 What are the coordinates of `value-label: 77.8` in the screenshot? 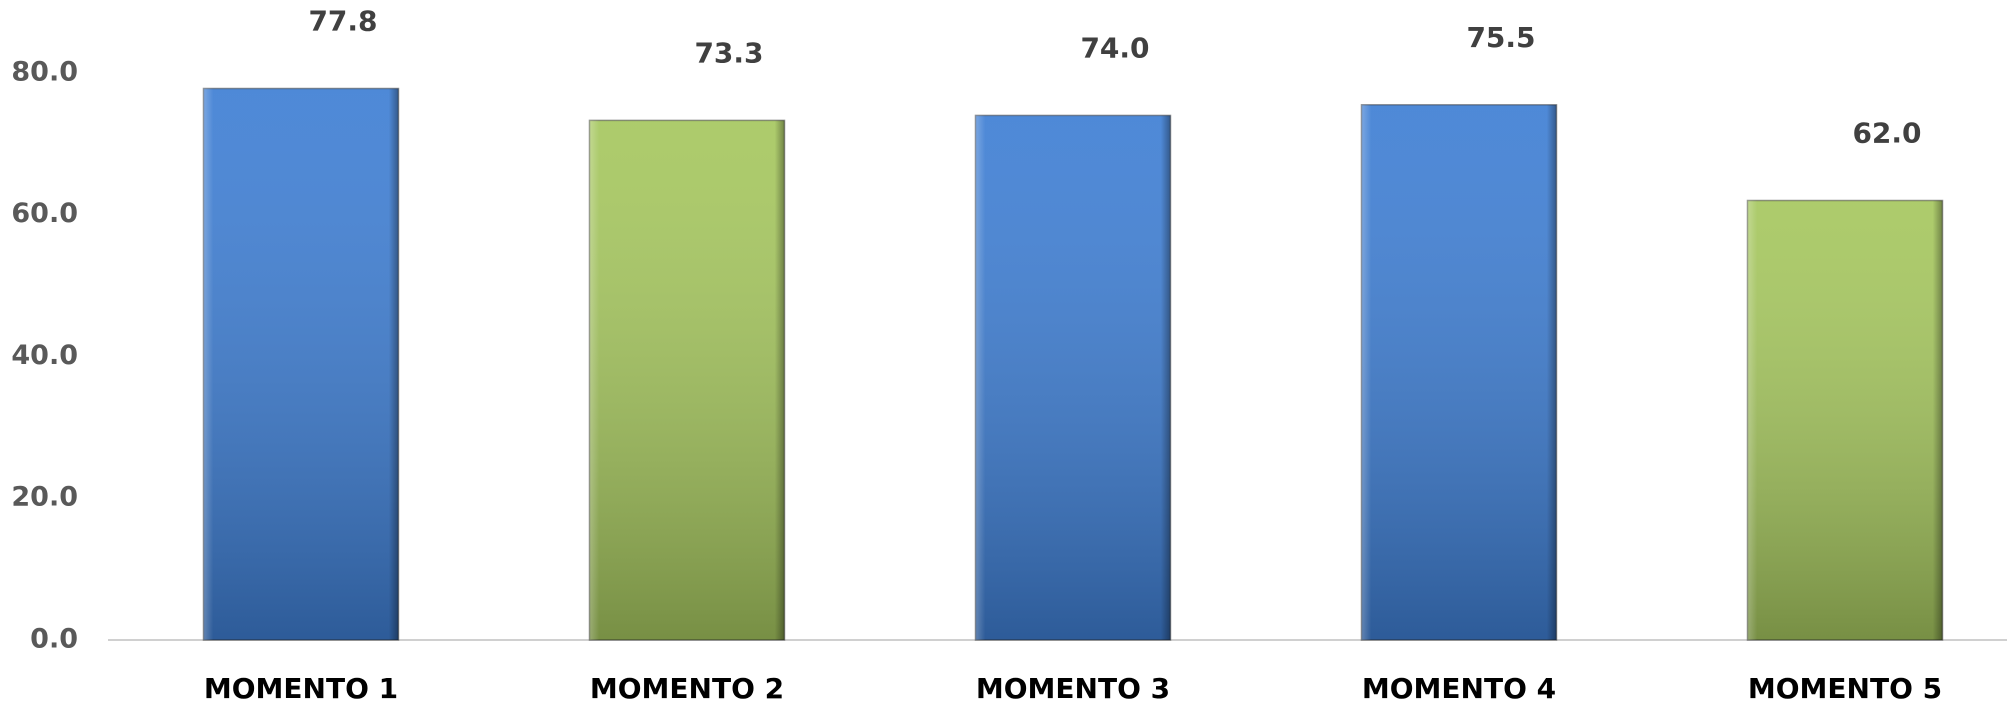 It's located at (342, 20).